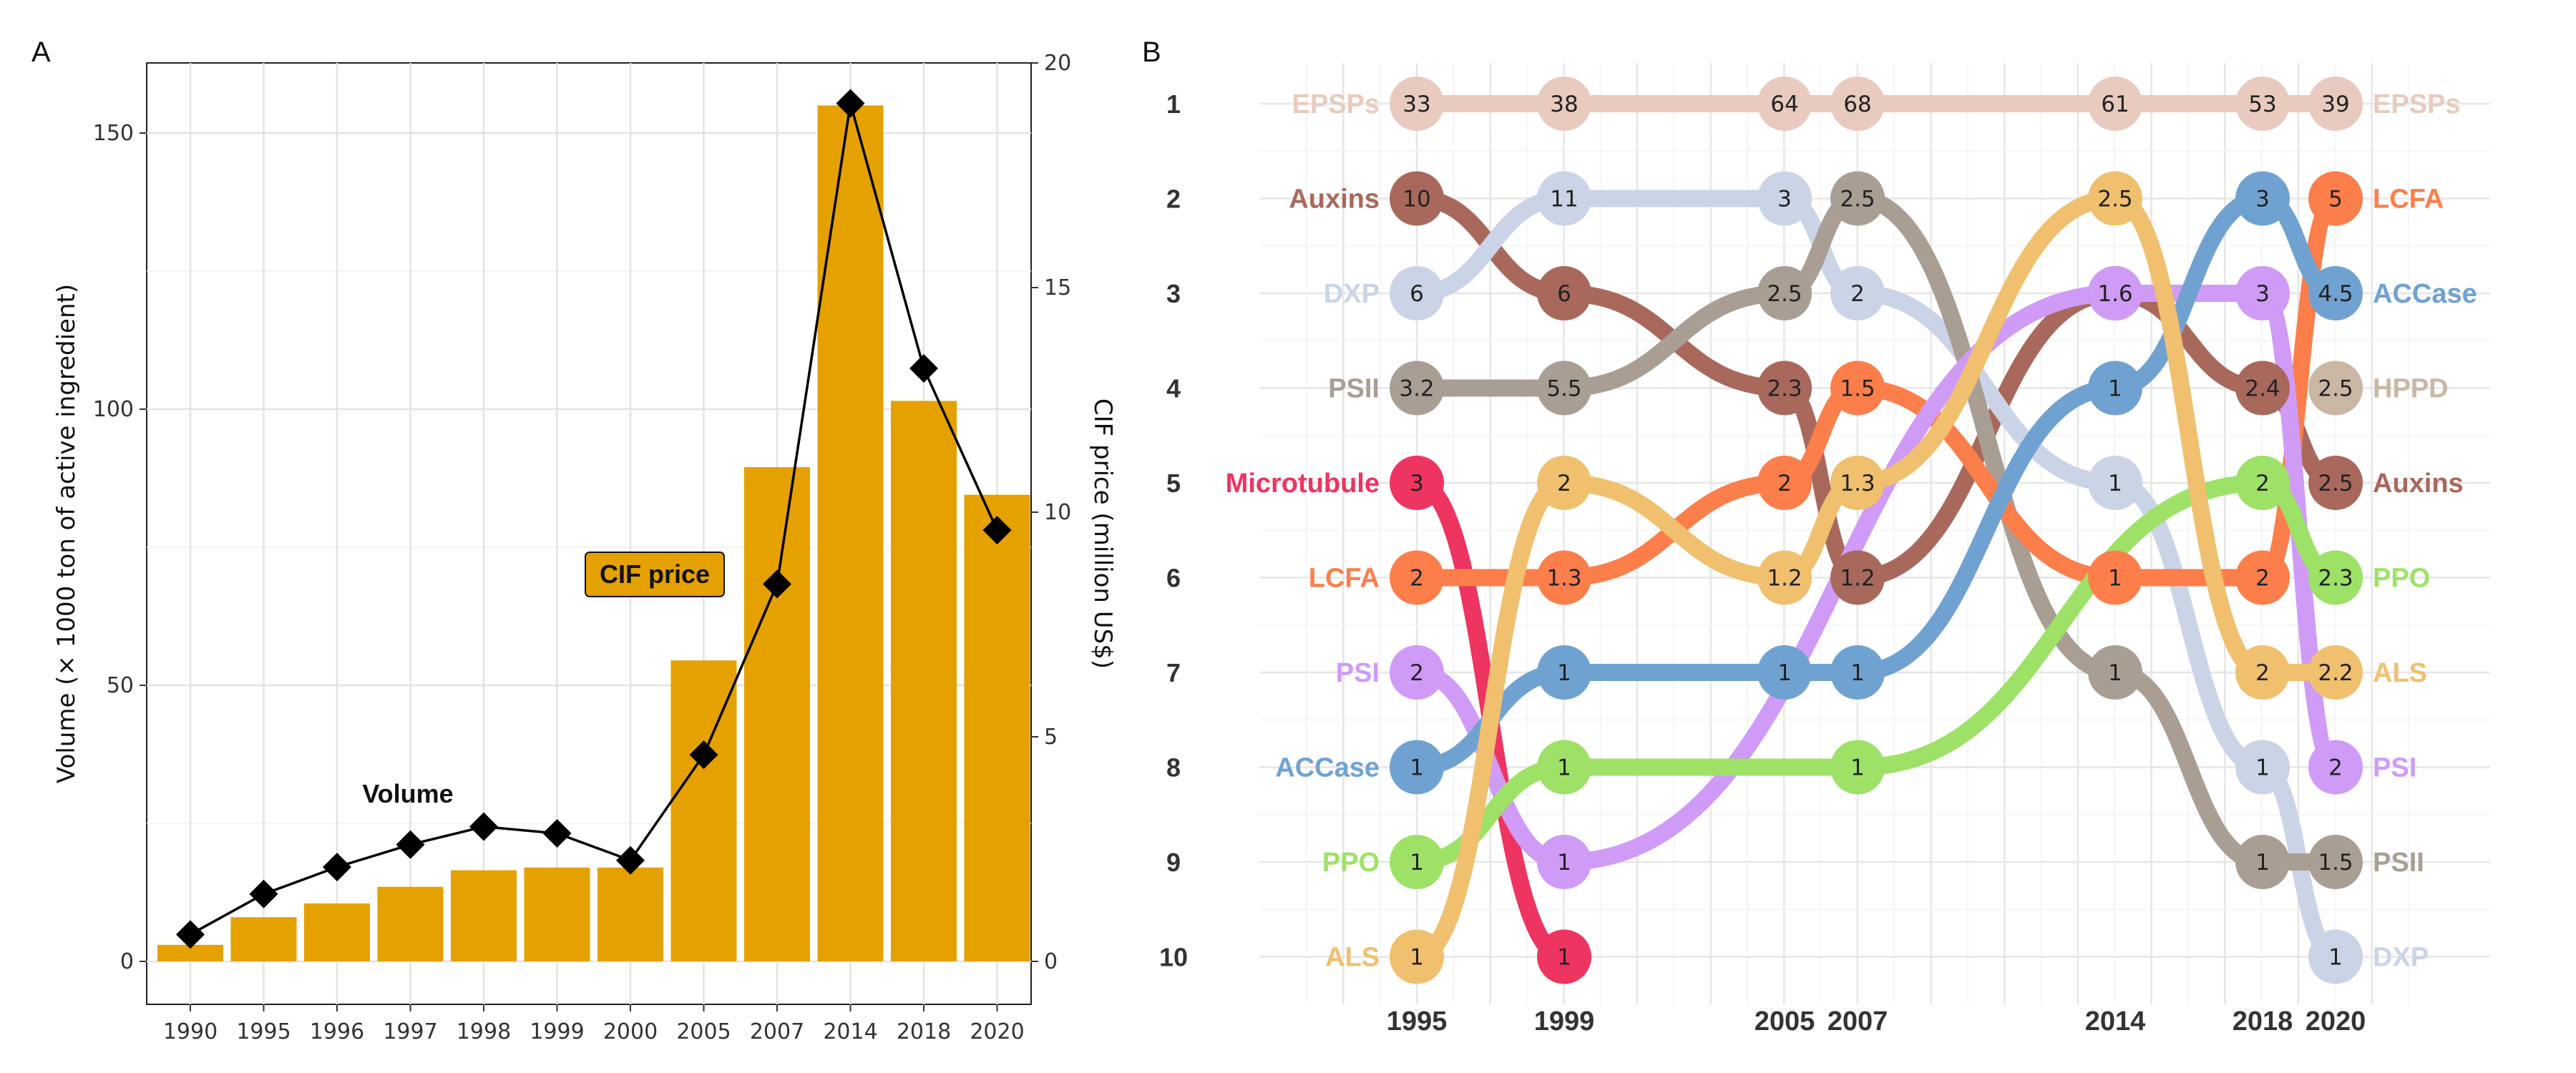 Image resolution: width=2576 pixels, height=1073 pixels. Describe the element at coordinates (655, 574) in the screenshot. I see `cif-price-annotation-box` at that location.